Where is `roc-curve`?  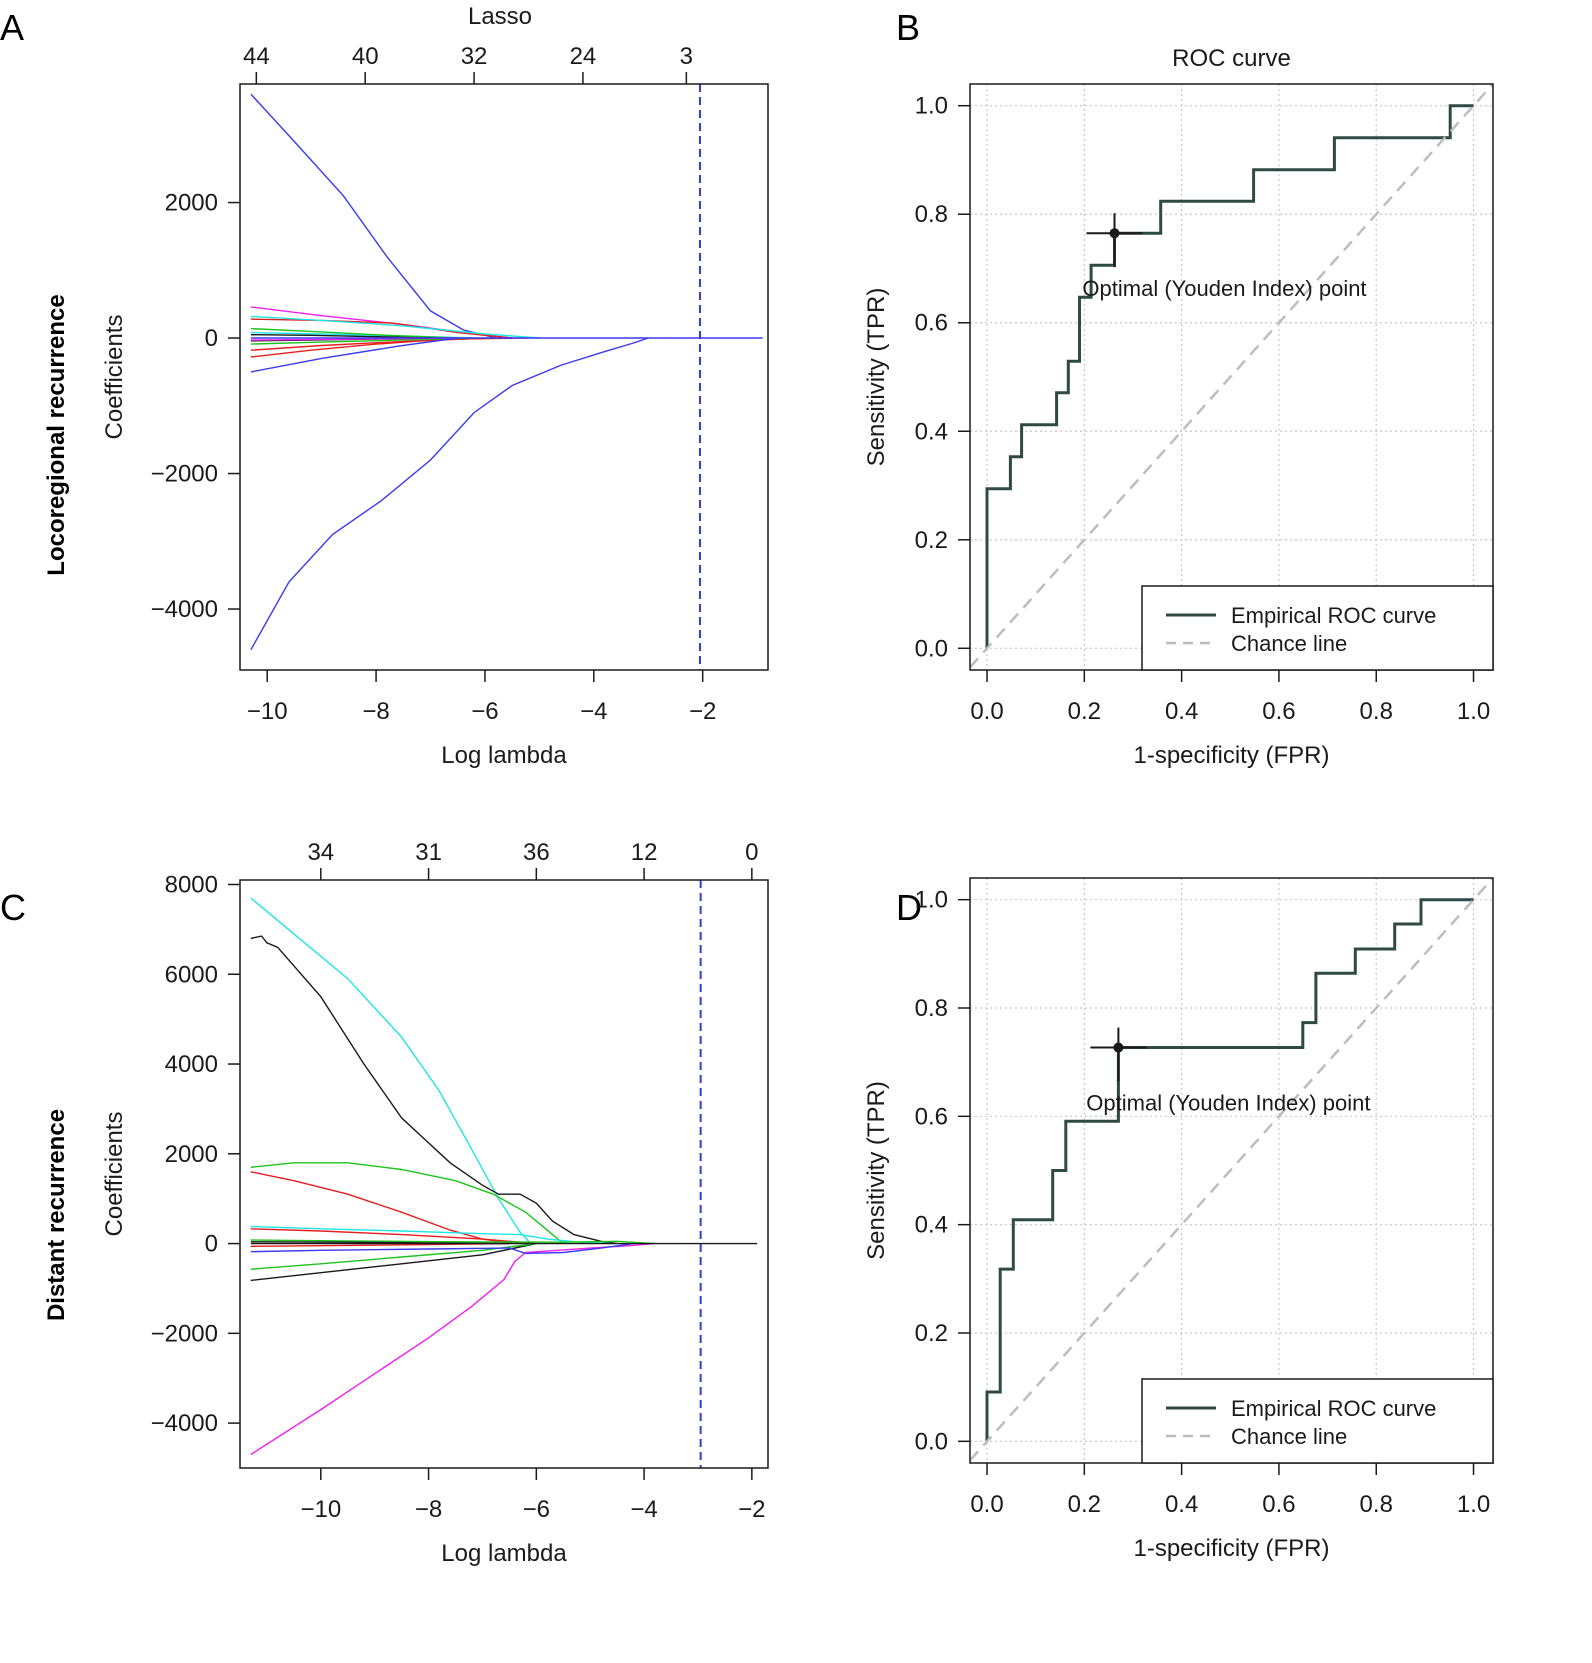
roc-curve is located at coordinates (1229, 376).